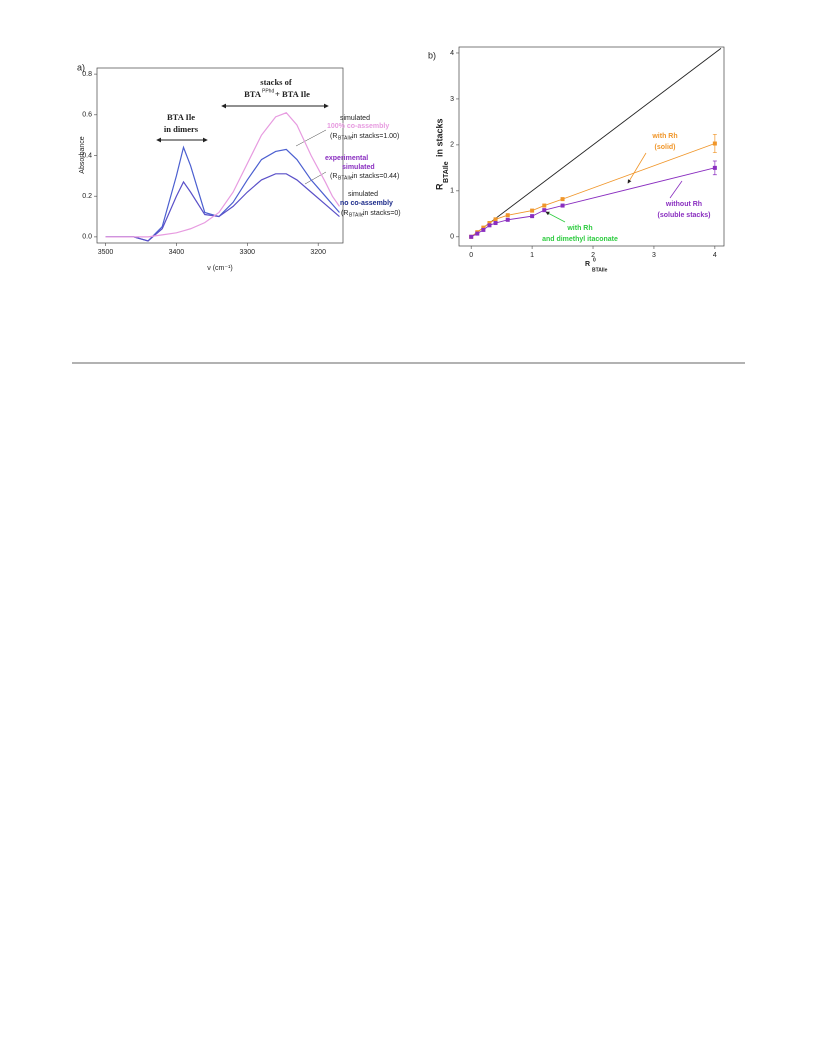 This screenshot has width=816, height=1056. Describe the element at coordinates (580, 239) in the screenshot. I see `annotation: and dimethyl itaconate` at that location.